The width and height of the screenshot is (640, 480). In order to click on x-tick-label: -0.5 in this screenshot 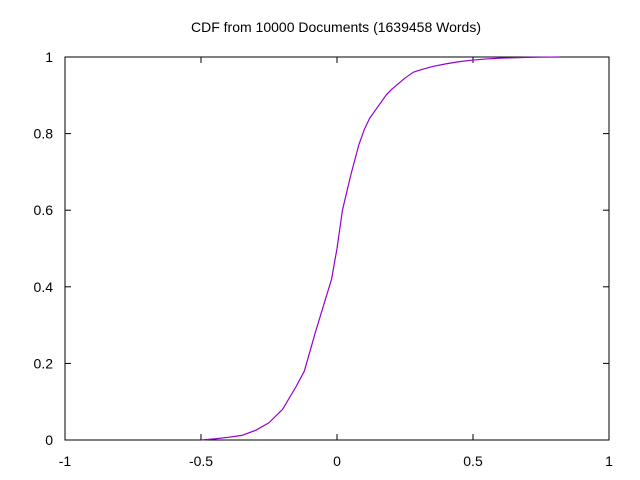, I will do `click(201, 461)`.